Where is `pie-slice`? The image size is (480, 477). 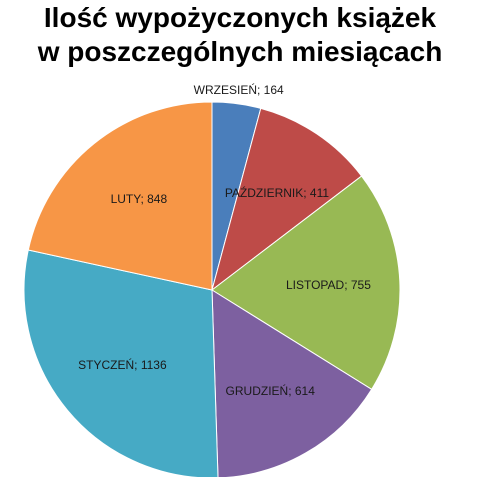 pie-slice is located at coordinates (287, 199).